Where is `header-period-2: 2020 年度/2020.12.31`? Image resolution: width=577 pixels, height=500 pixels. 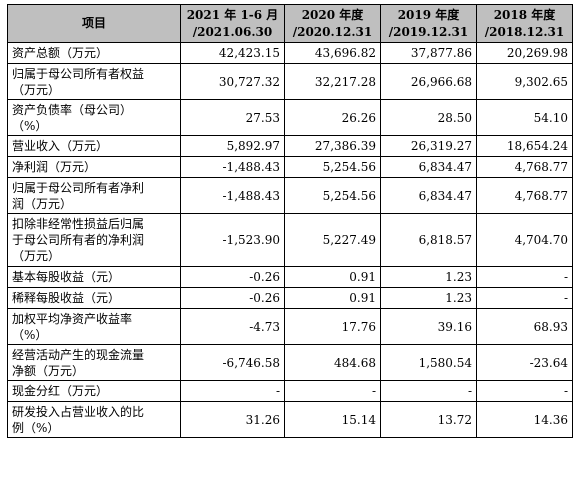
header-period-2: 2020 年度/2020.12.31 is located at coordinates (332, 23).